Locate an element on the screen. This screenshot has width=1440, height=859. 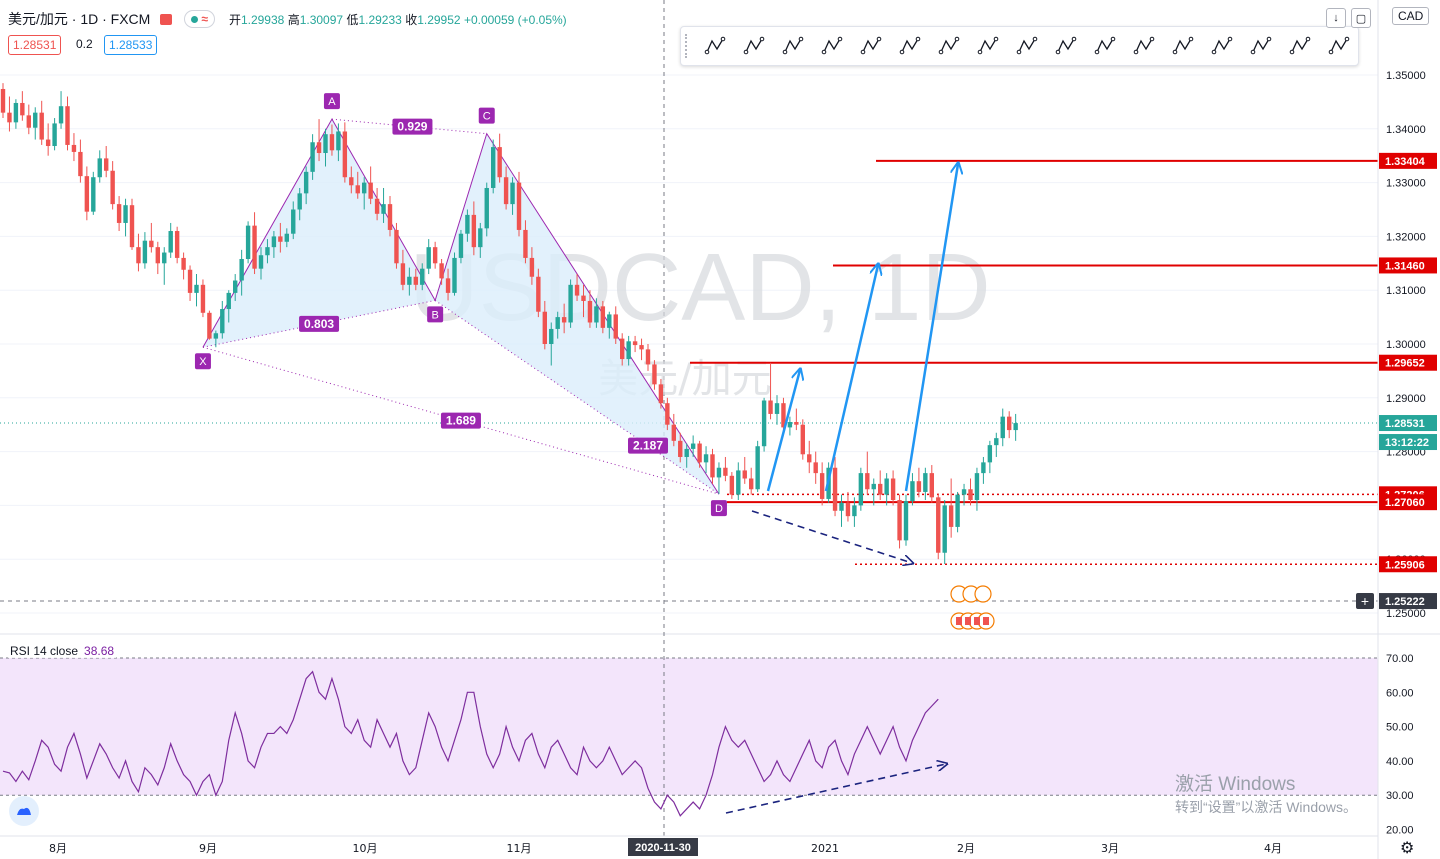
callout-icon is located at coordinates (1338, 46).